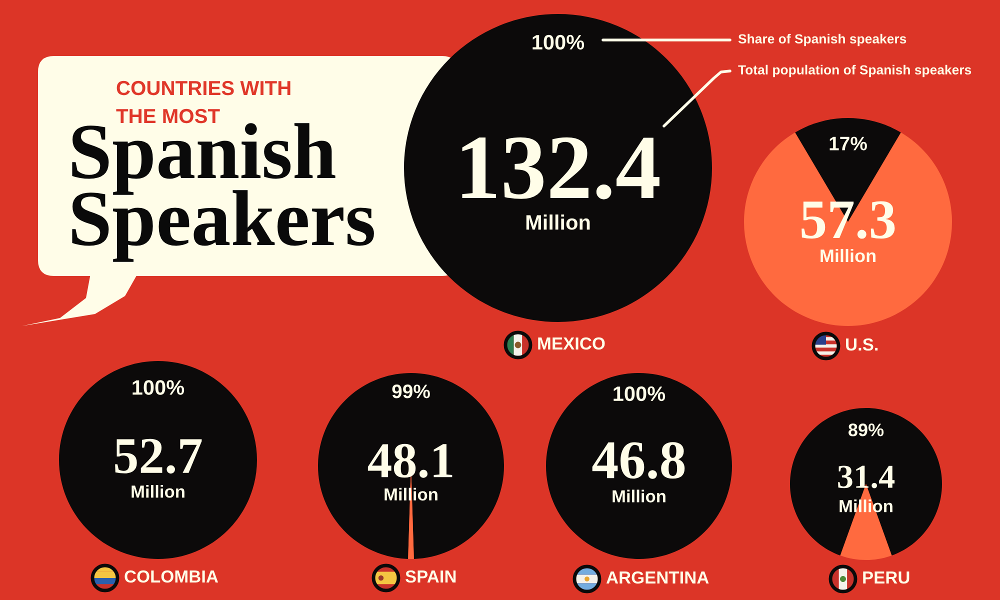 The image size is (1000, 600). Describe the element at coordinates (848, 143) in the screenshot. I see `data-label: 17%` at that location.